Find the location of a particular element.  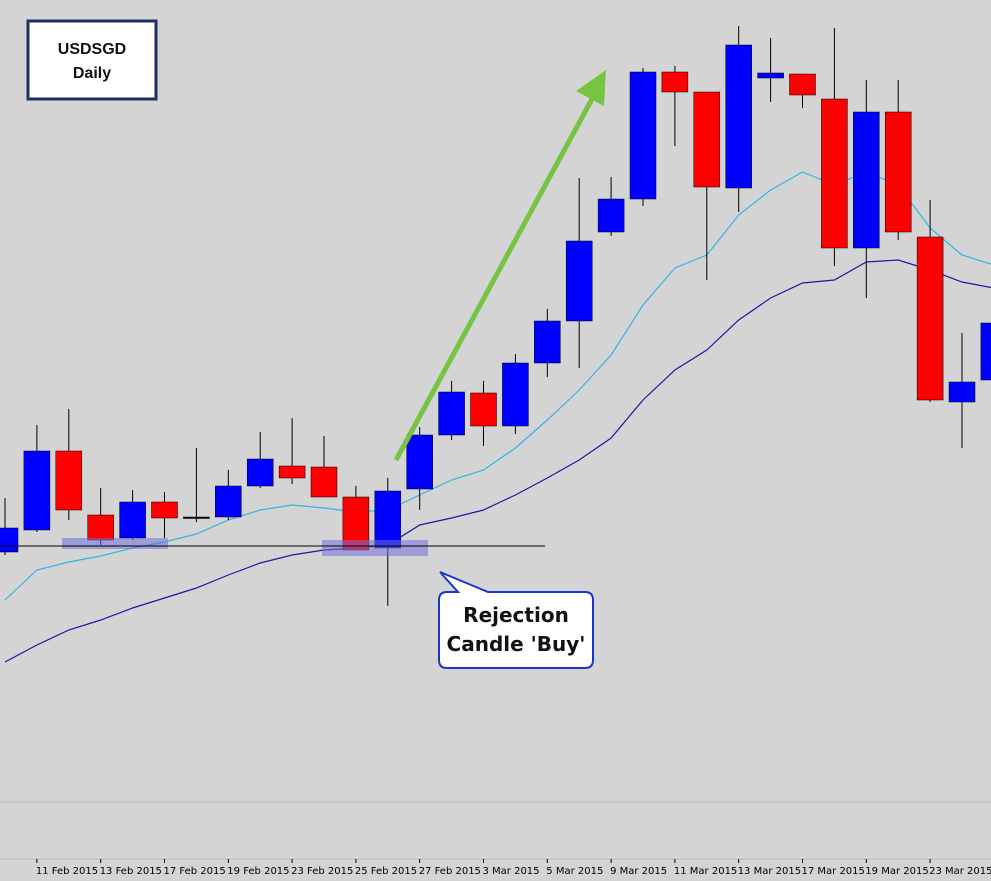

x-tick-label: 19 Feb 2015 is located at coordinates (258, 871).